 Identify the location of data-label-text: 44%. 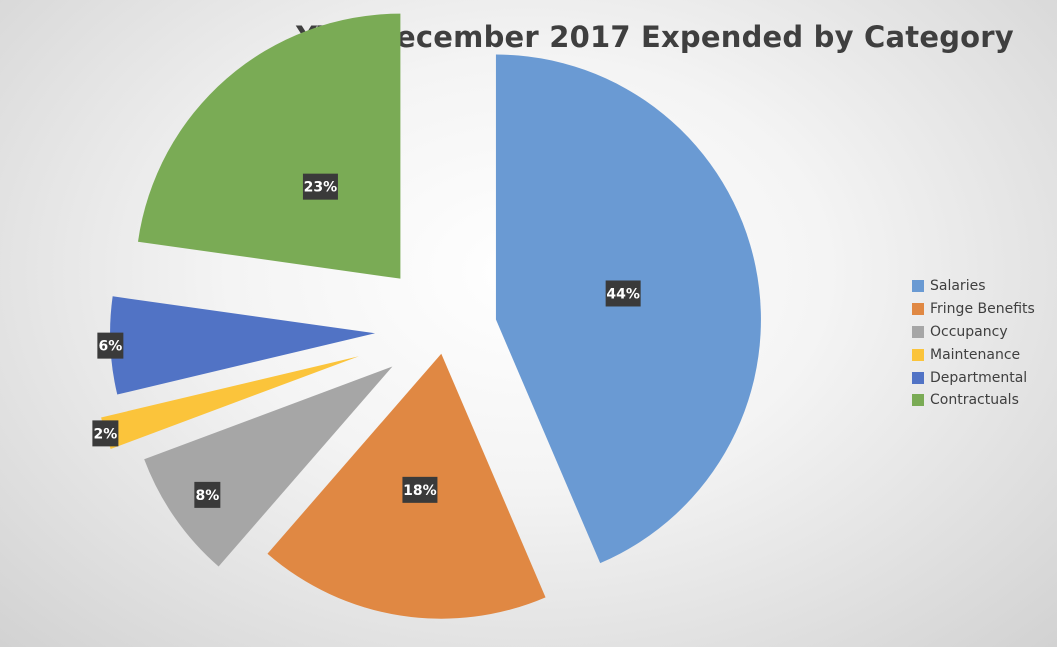
(623, 294).